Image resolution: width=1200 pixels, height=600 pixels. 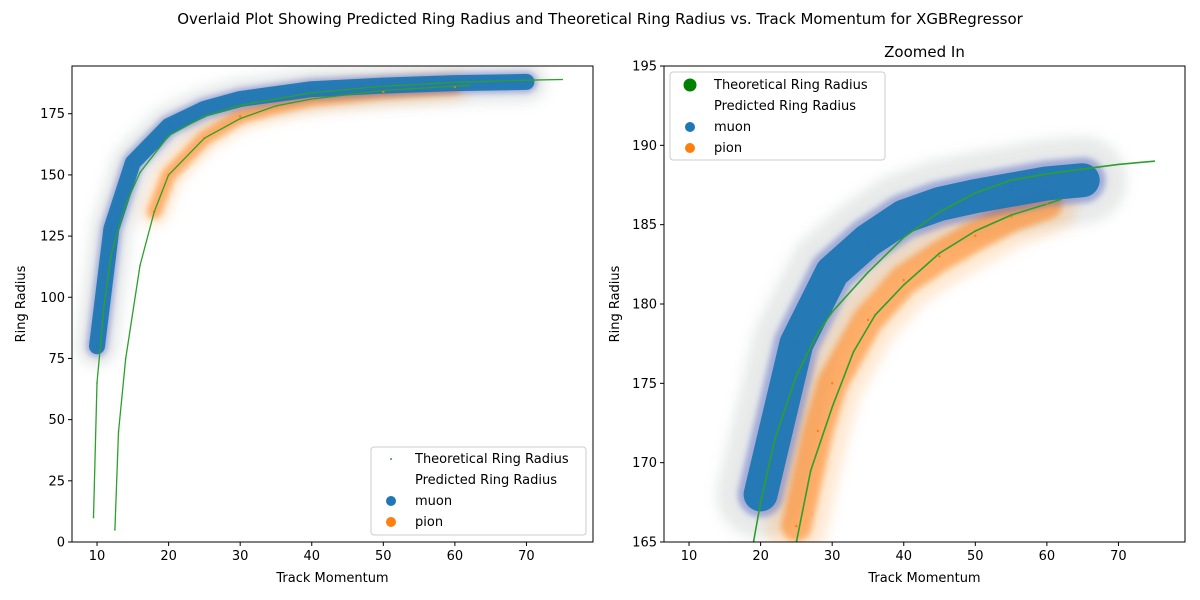 What do you see at coordinates (690, 148) in the screenshot?
I see `right-legend-marker-pion` at bounding box center [690, 148].